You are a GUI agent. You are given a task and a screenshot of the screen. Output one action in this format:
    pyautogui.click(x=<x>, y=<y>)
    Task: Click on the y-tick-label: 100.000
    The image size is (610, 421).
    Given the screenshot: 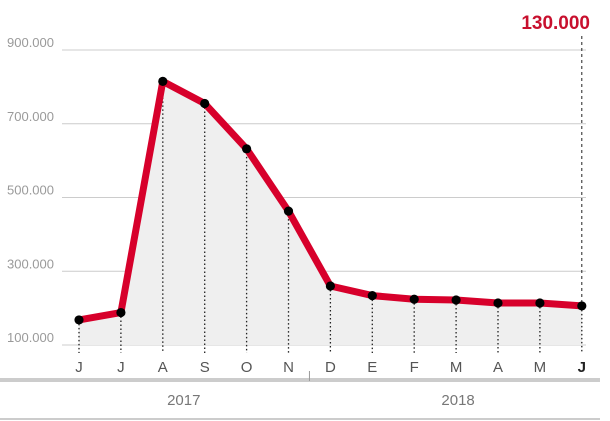 What is the action you would take?
    pyautogui.click(x=30, y=337)
    